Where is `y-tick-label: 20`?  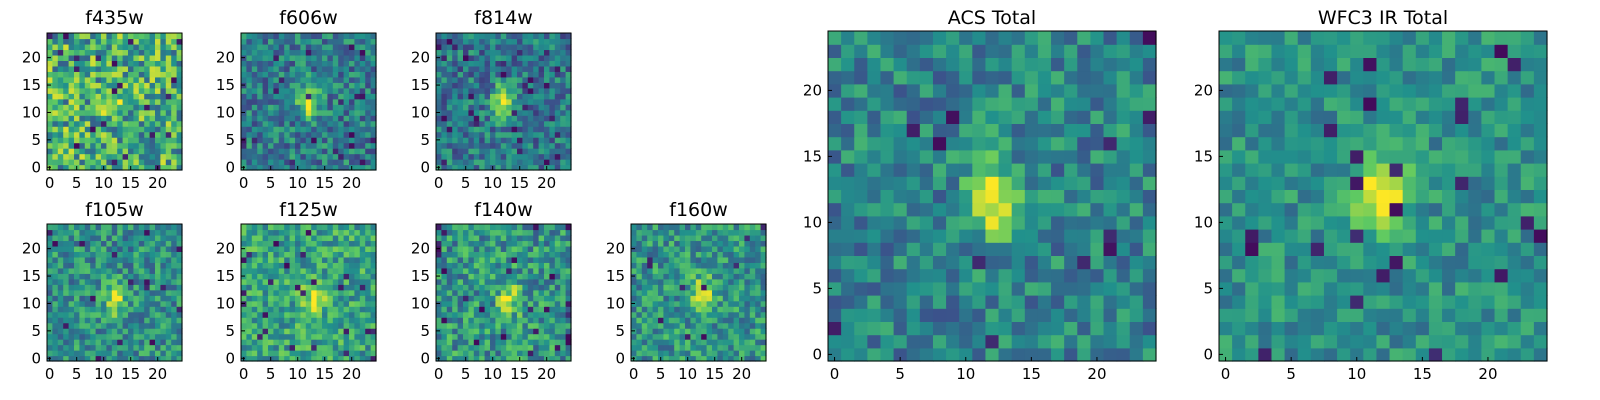
y-tick-label: 20 is located at coordinates (615, 249).